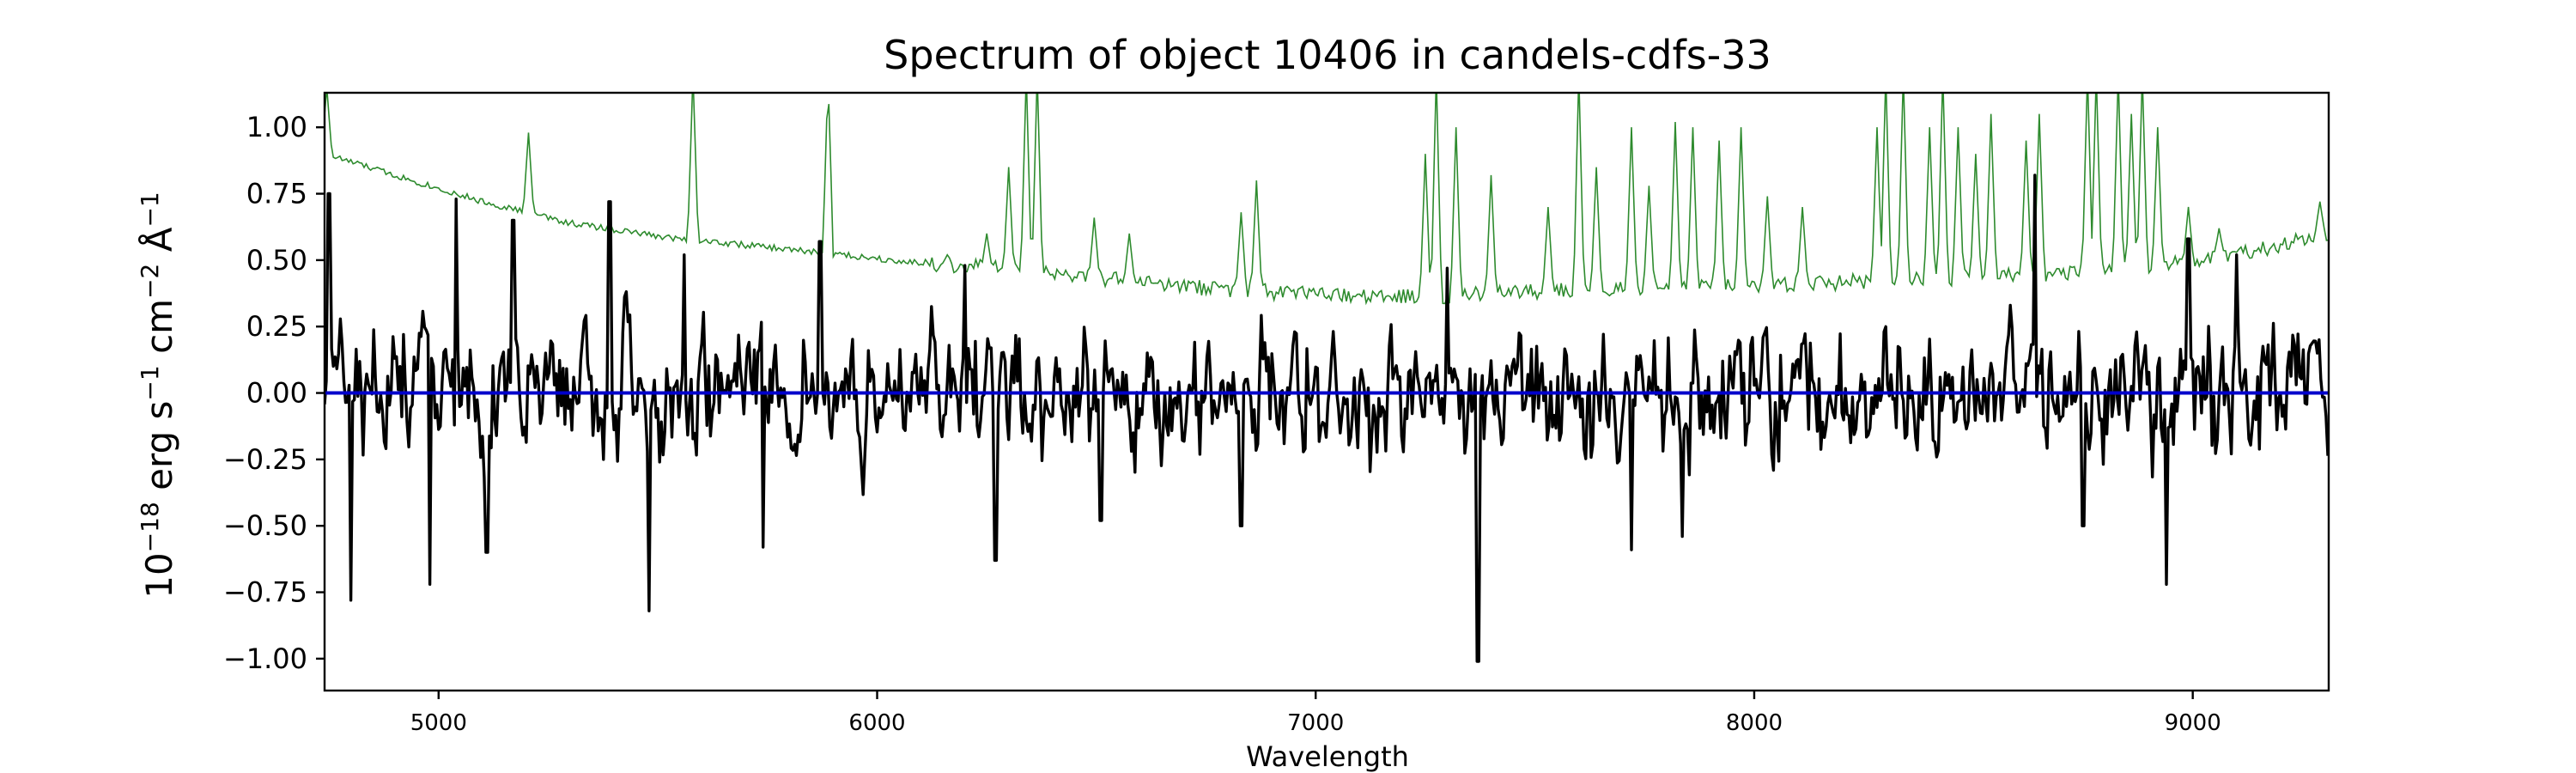 This screenshot has width=2576, height=773. I want to click on y-label-unit: cm, so click(159, 332).